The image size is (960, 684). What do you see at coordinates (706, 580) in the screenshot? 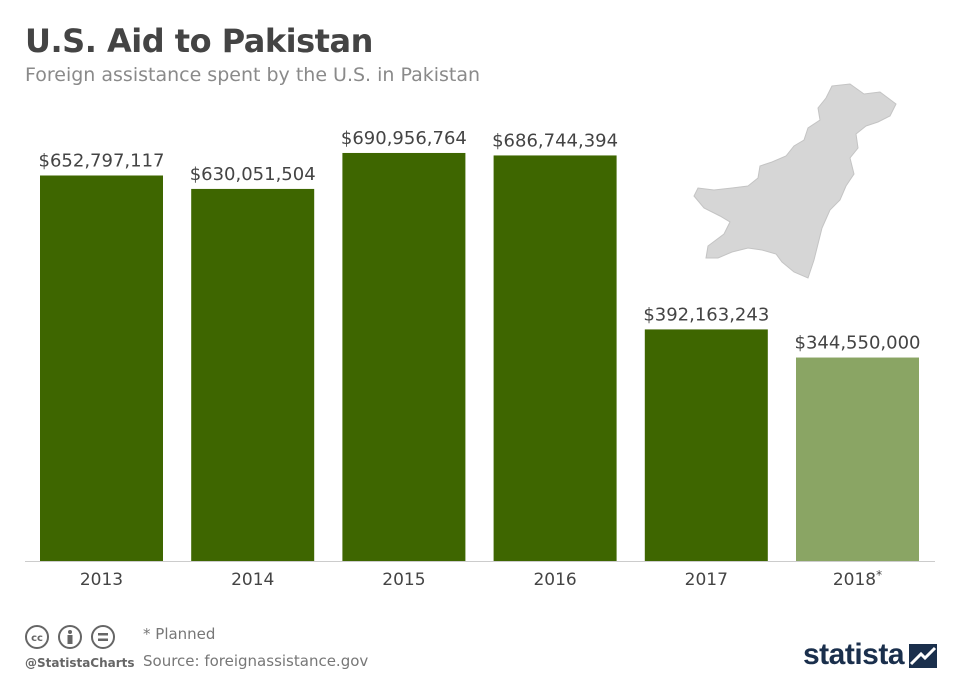
I see `x-tick-label: 2017` at bounding box center [706, 580].